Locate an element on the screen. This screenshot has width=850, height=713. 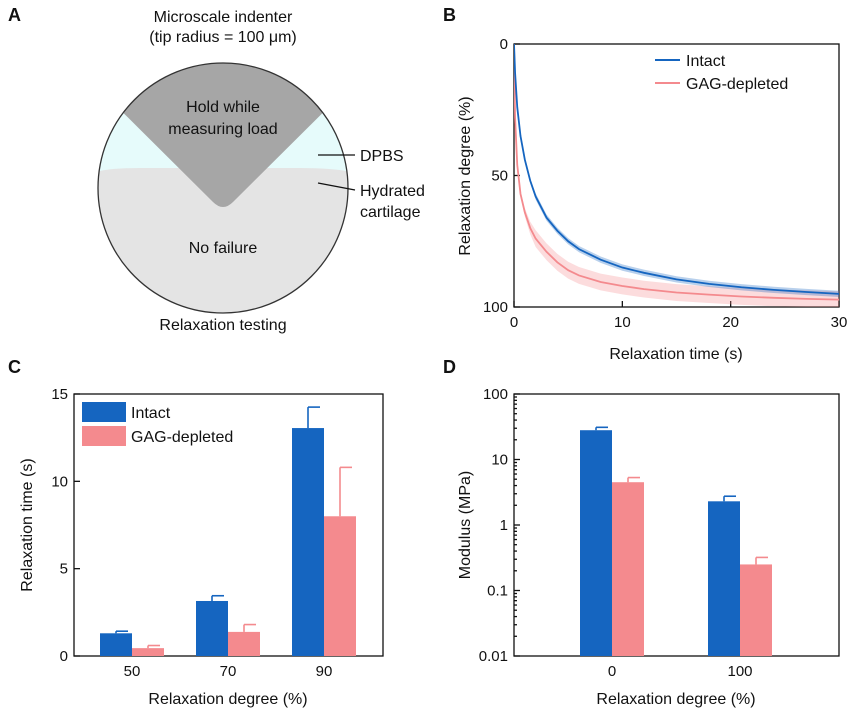
schematic-circle-outline is located at coordinates (223, 188).